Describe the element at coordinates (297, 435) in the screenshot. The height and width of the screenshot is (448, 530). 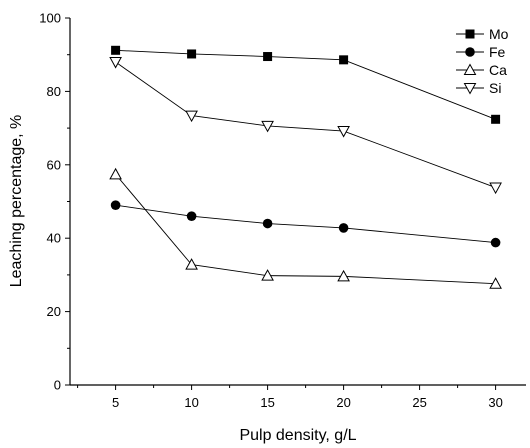
I see `x-axis-label: Pulp density, g/L` at that location.